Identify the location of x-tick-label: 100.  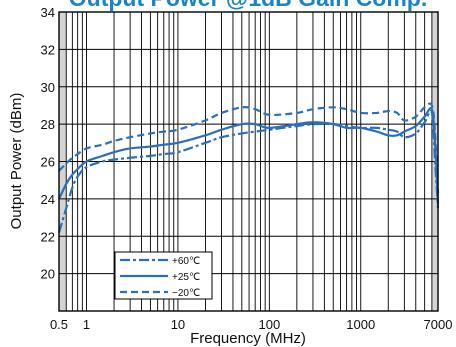
(269, 324).